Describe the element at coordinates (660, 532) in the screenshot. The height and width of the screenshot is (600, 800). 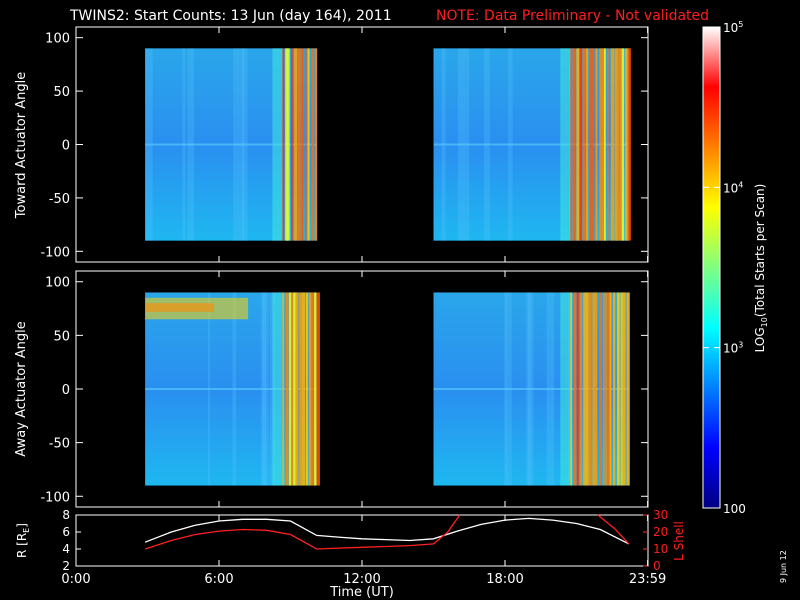
I see `l-shell-tick-label: 20` at that location.